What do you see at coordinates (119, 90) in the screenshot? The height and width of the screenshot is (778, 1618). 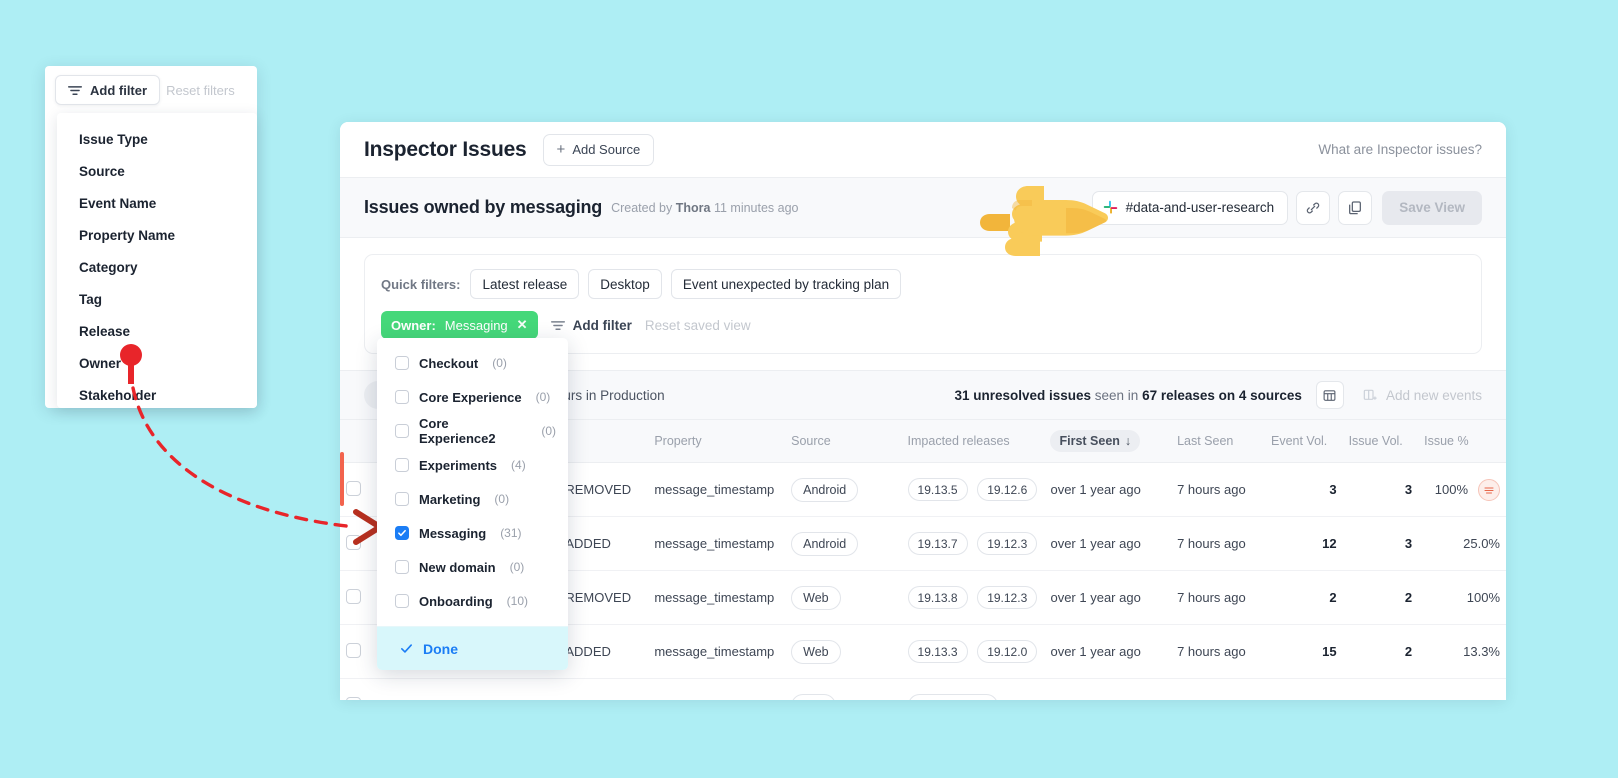 I see `add-filter-toolbar-label: Add filter` at bounding box center [119, 90].